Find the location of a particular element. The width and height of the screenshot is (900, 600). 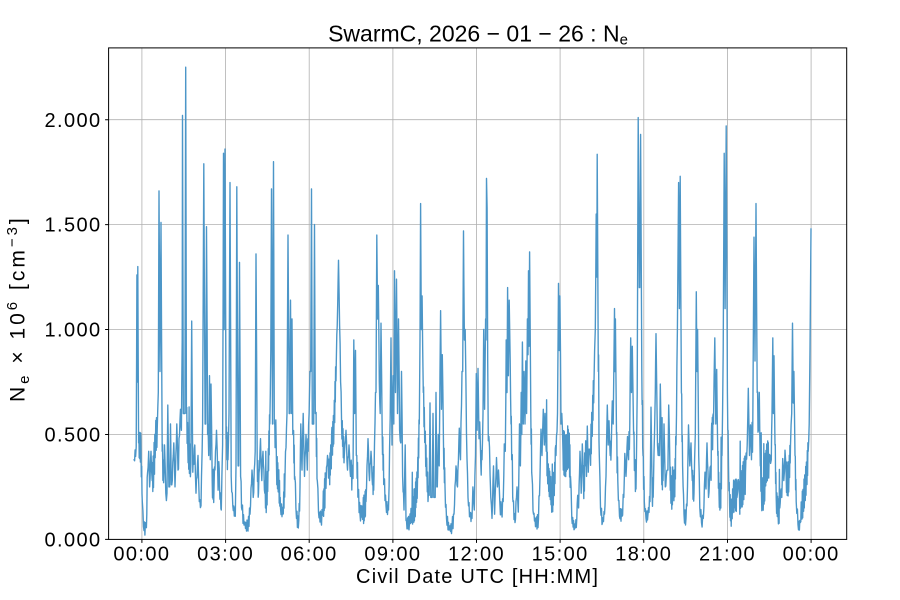

svg-text: 15:00 is located at coordinates (560, 555).